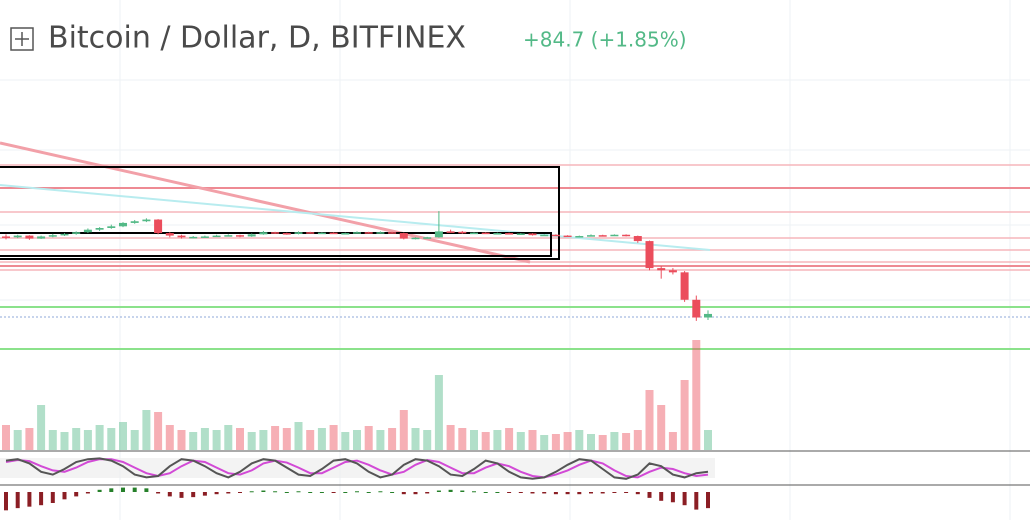 This screenshot has height=520, width=1030. I want to click on legend-icon, so click(22, 39).